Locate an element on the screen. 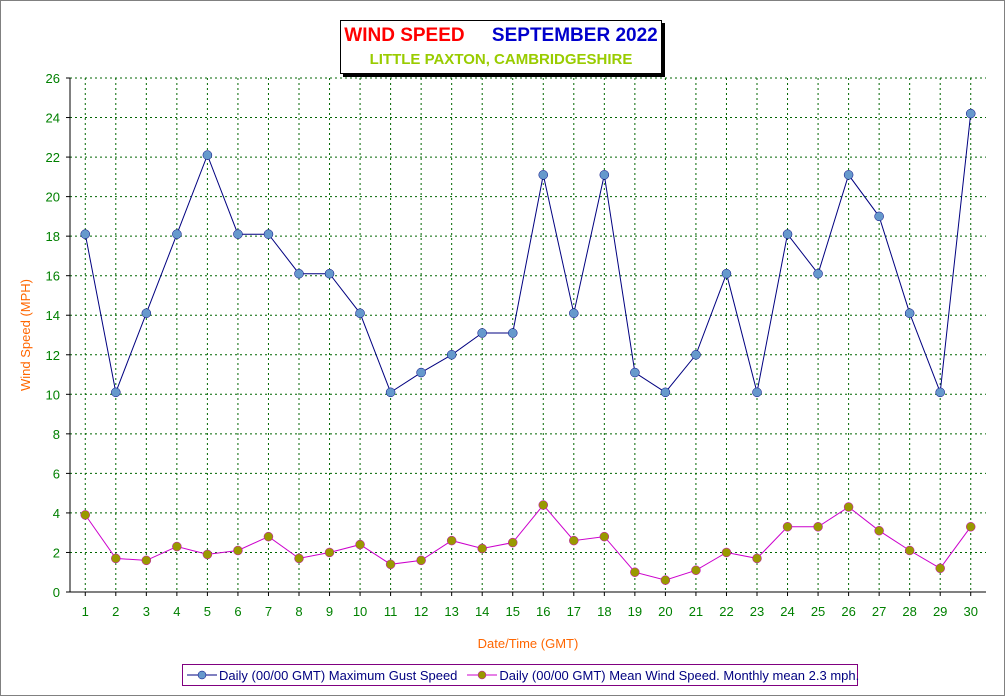 The width and height of the screenshot is (1005, 696). y-tick-label: 0 is located at coordinates (56, 592).